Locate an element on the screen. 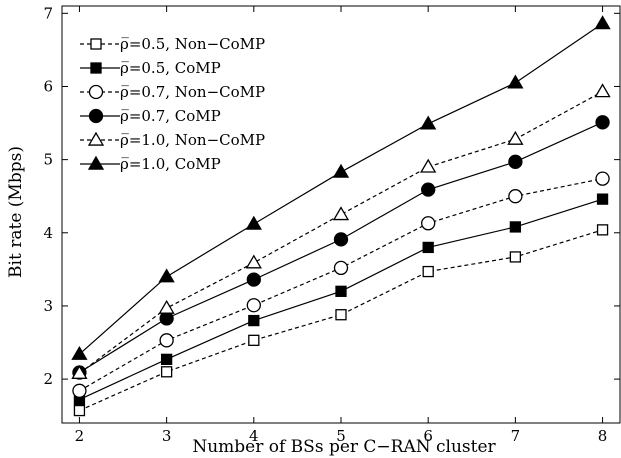  legend-label: ρ̅=1.0, Non−CoMP is located at coordinates (192, 140).